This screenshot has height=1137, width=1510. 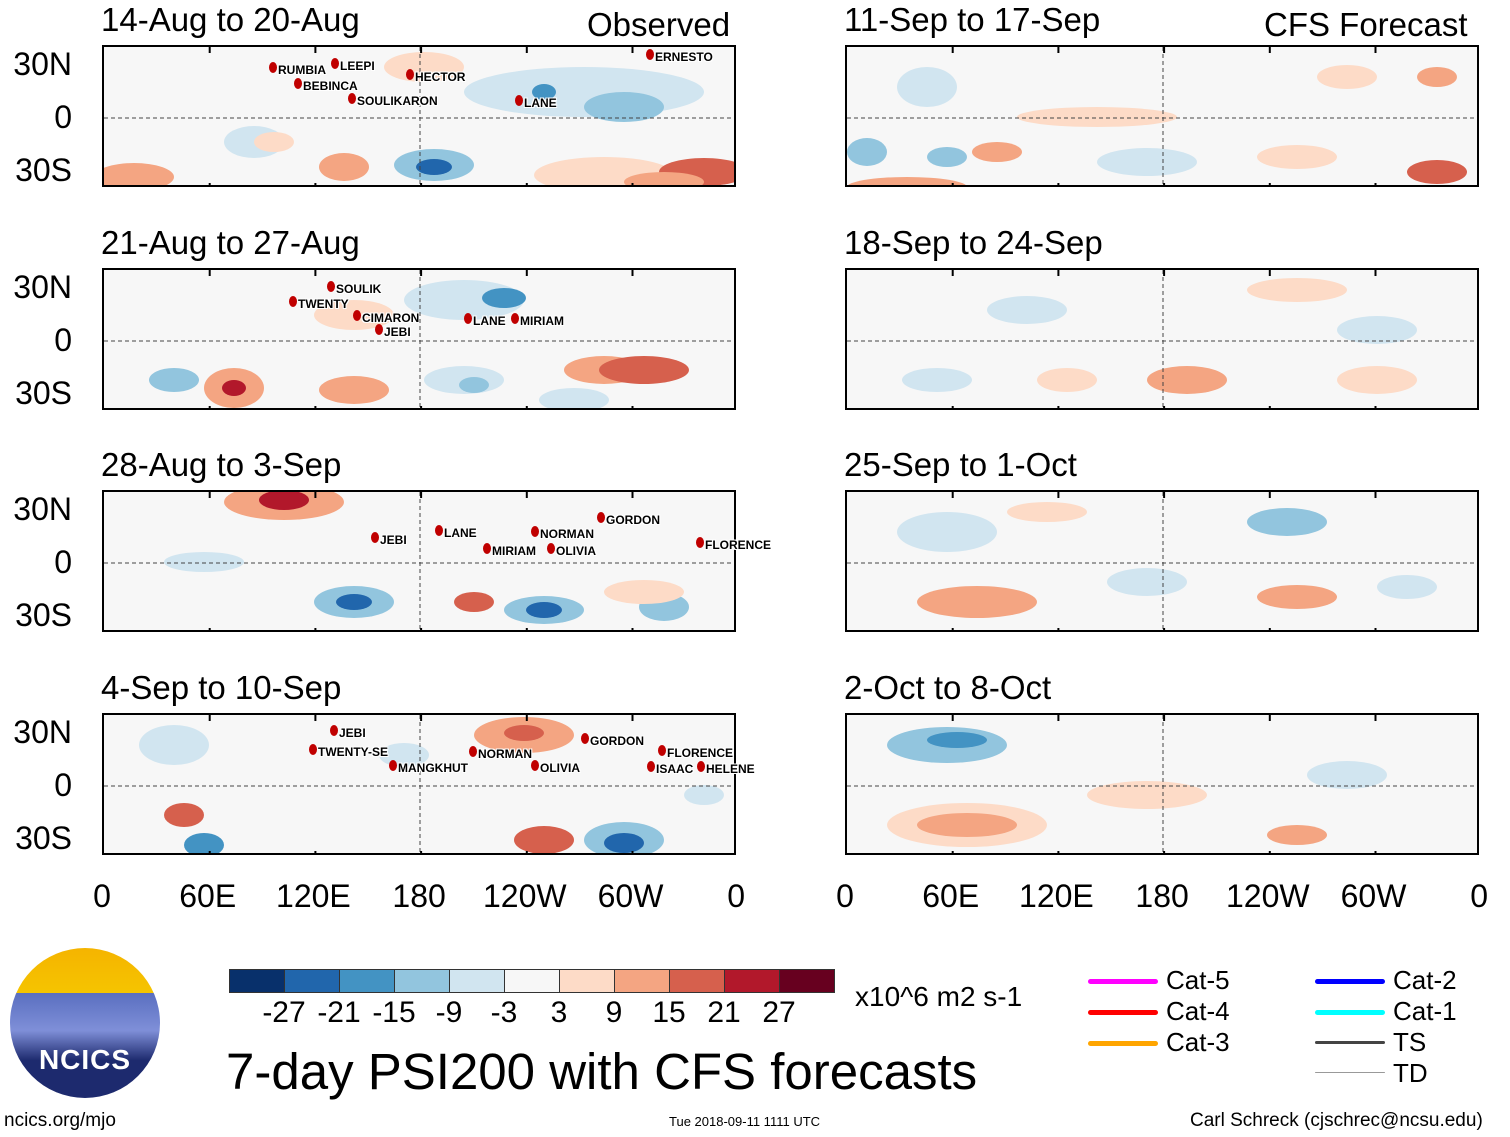 What do you see at coordinates (1410, 1042) in the screenshot?
I see `legend-label: TS` at bounding box center [1410, 1042].